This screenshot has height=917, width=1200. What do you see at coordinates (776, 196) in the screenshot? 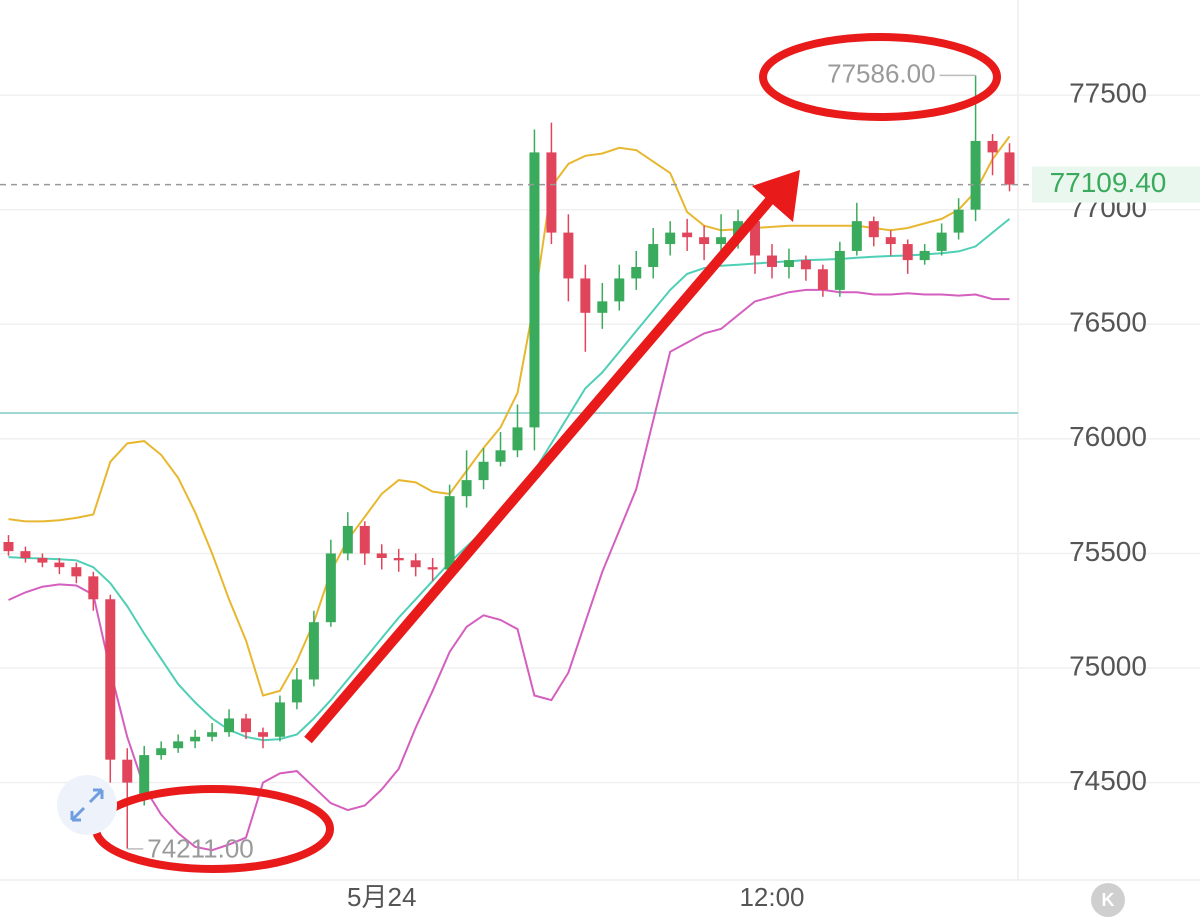
I see `trend-arrow-head` at bounding box center [776, 196].